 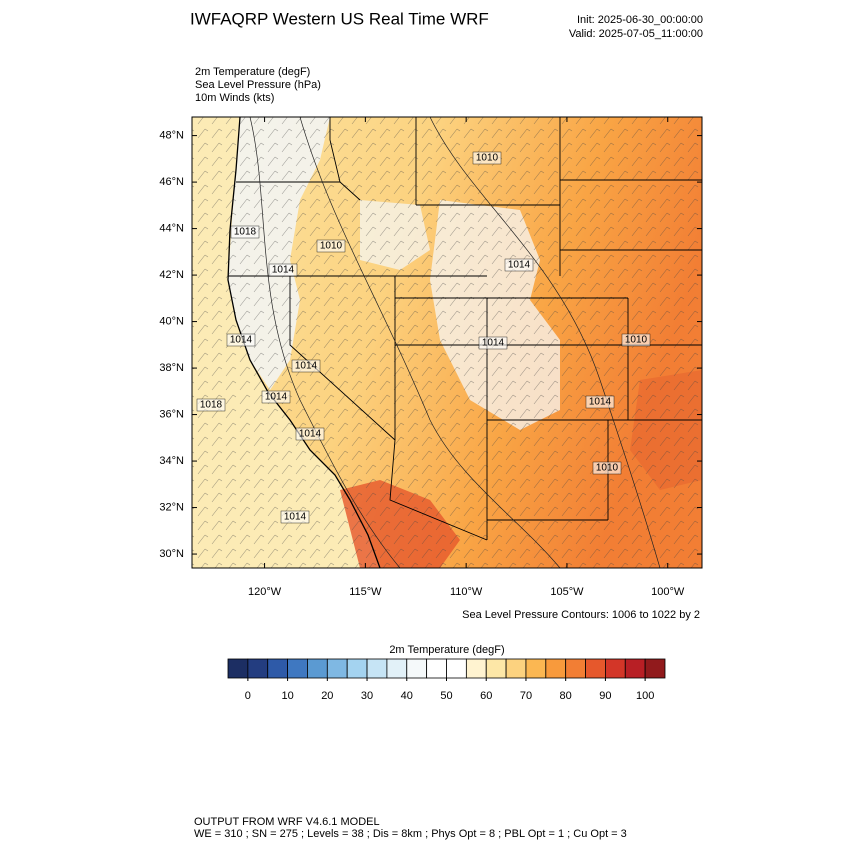 What do you see at coordinates (171, 368) in the screenshot?
I see `lat-label: 38°N` at bounding box center [171, 368].